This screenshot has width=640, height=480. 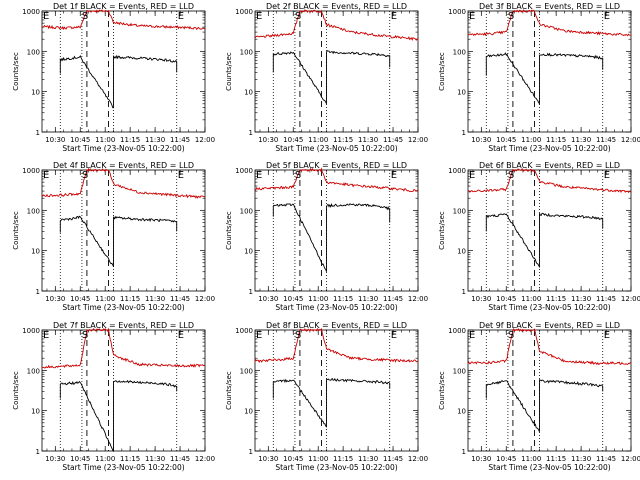 I want to click on panel-title: Det 9f BLACK = Events, RED = LLD, so click(x=549, y=325).